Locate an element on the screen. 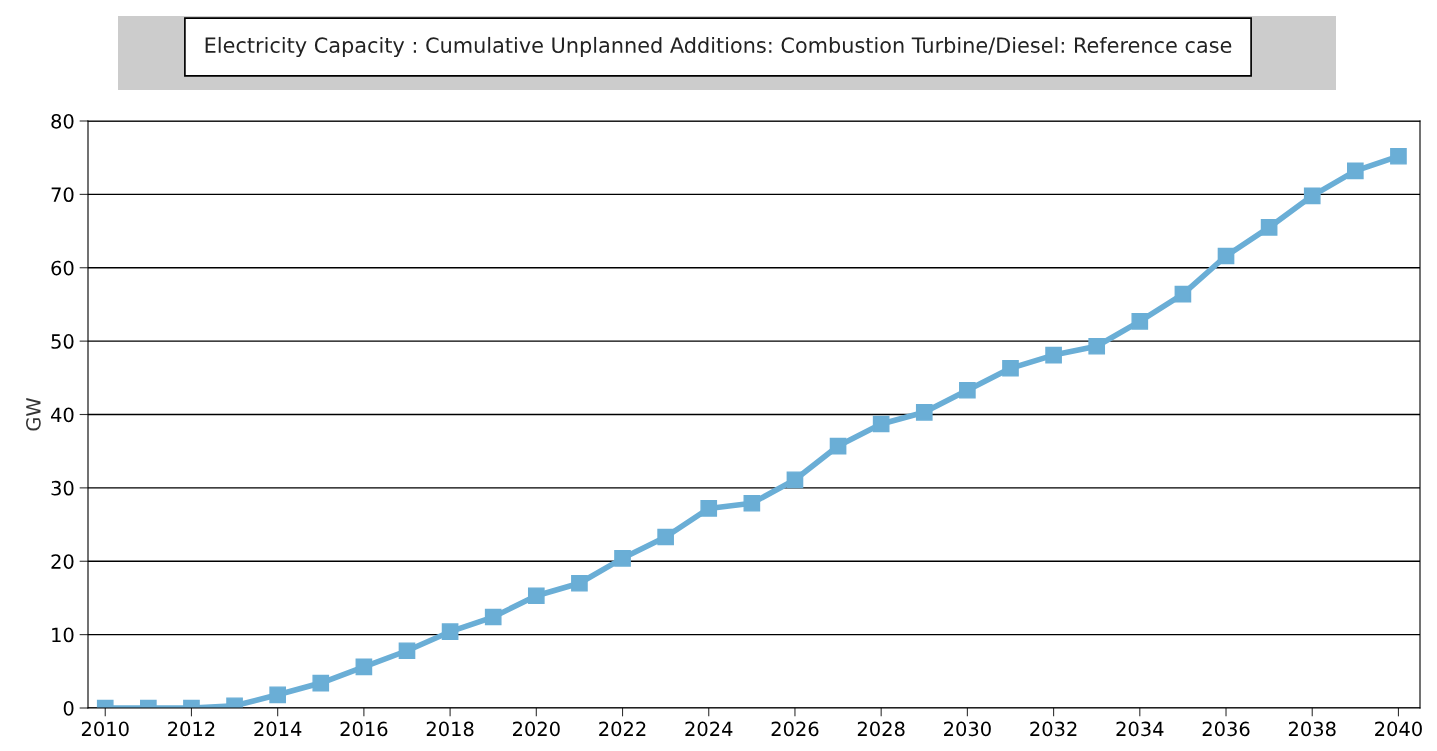 This screenshot has height=751, width=1437. x-tick-label: 2028 is located at coordinates (881, 729).